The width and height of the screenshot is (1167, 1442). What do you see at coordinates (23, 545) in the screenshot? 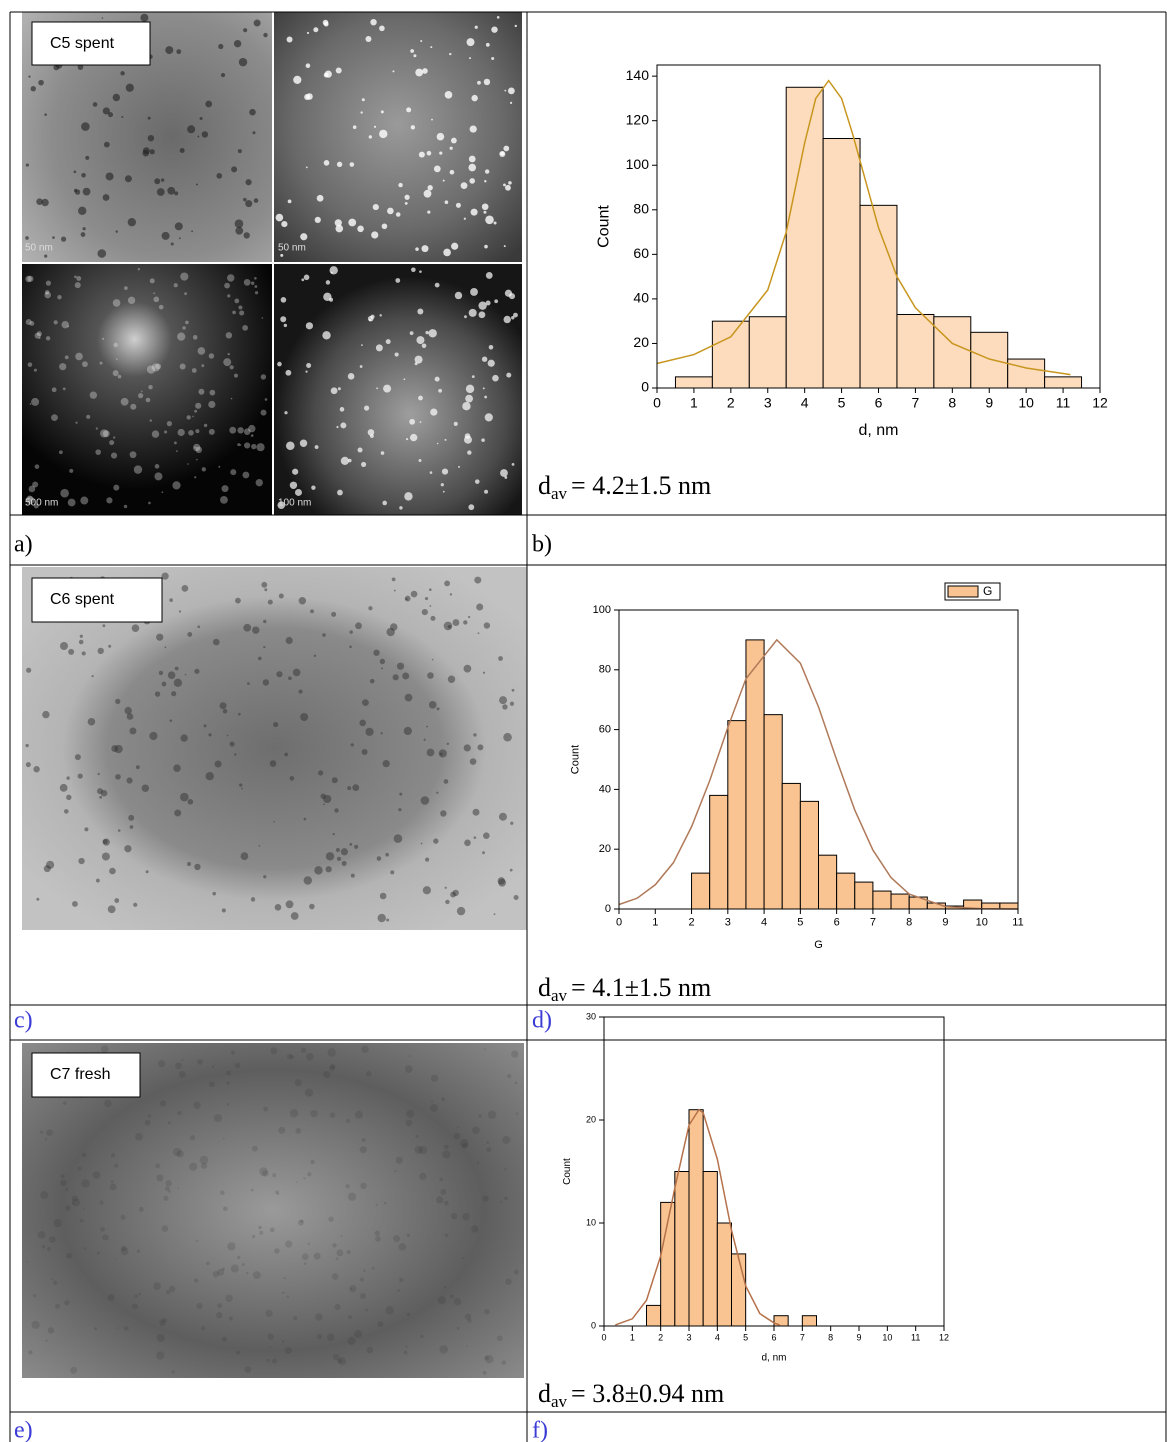
I see `panel-label: a)` at bounding box center [23, 545].